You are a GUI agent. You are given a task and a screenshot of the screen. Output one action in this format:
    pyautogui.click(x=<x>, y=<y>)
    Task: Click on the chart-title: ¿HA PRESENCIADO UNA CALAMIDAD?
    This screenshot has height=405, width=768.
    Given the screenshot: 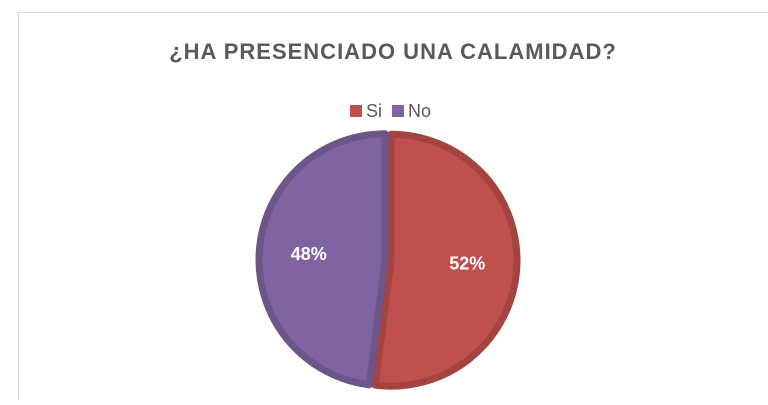 What is the action you would take?
    pyautogui.click(x=393, y=51)
    